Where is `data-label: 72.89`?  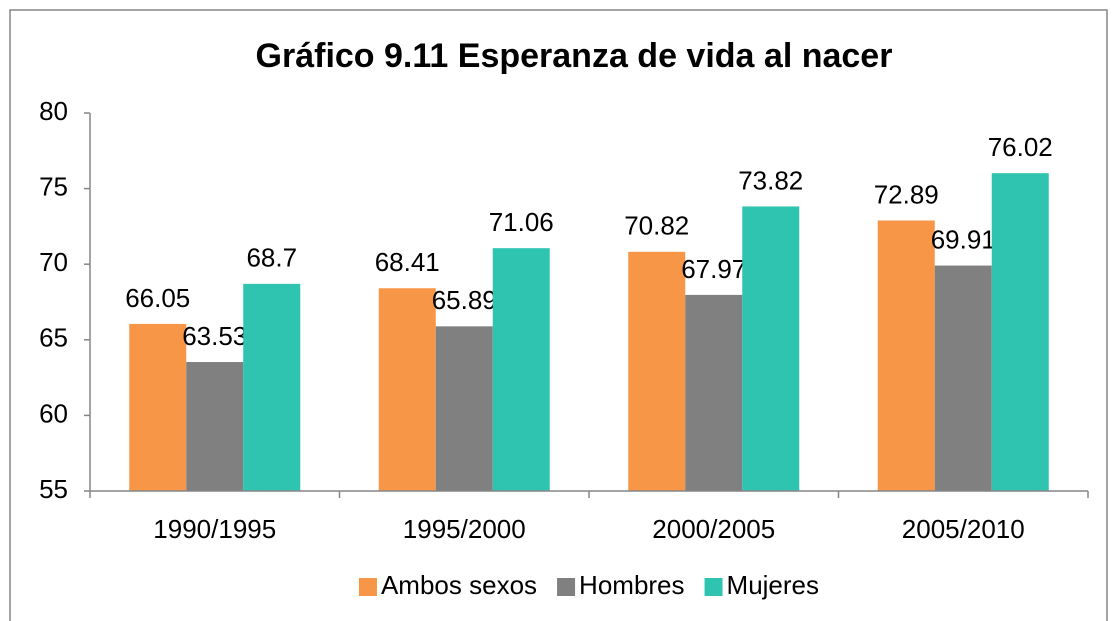
data-label: 72.89 is located at coordinates (906, 194).